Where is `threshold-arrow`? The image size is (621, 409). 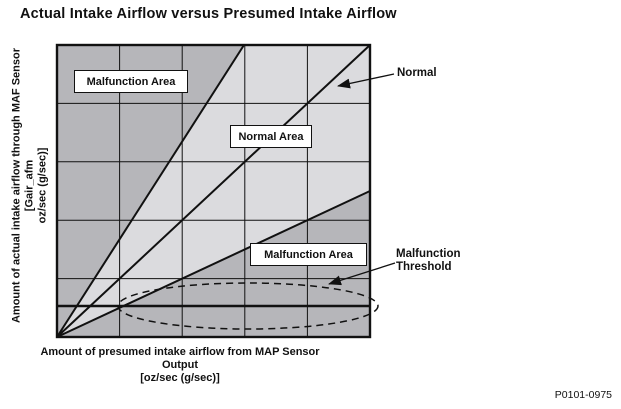 threshold-arrow is located at coordinates (362, 274).